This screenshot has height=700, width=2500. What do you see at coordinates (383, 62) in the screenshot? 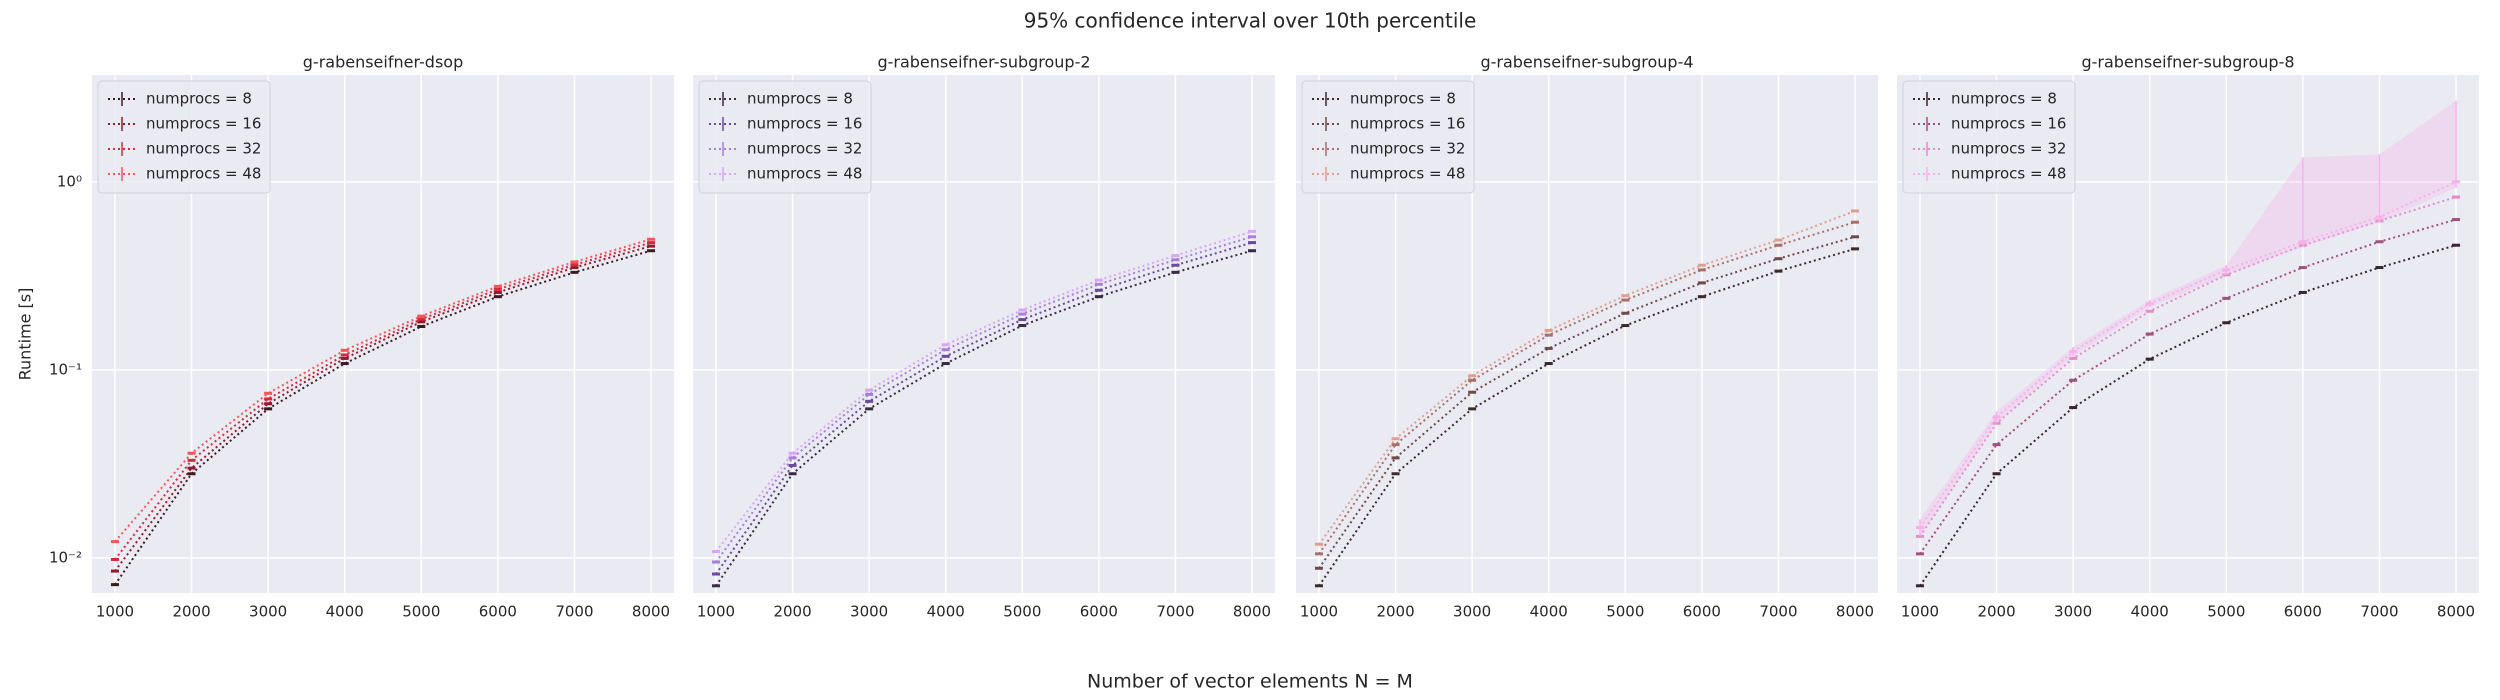
I see `subplot-title: g-rabenseifner-dsop` at bounding box center [383, 62].